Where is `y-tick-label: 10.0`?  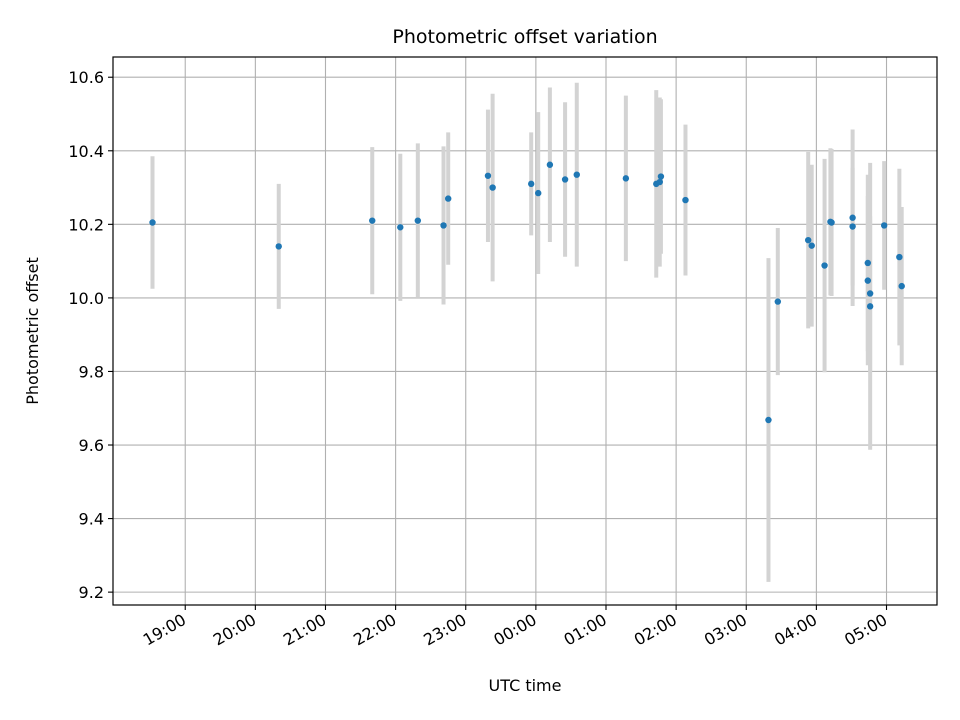 y-tick-label: 10.0 is located at coordinates (86, 298).